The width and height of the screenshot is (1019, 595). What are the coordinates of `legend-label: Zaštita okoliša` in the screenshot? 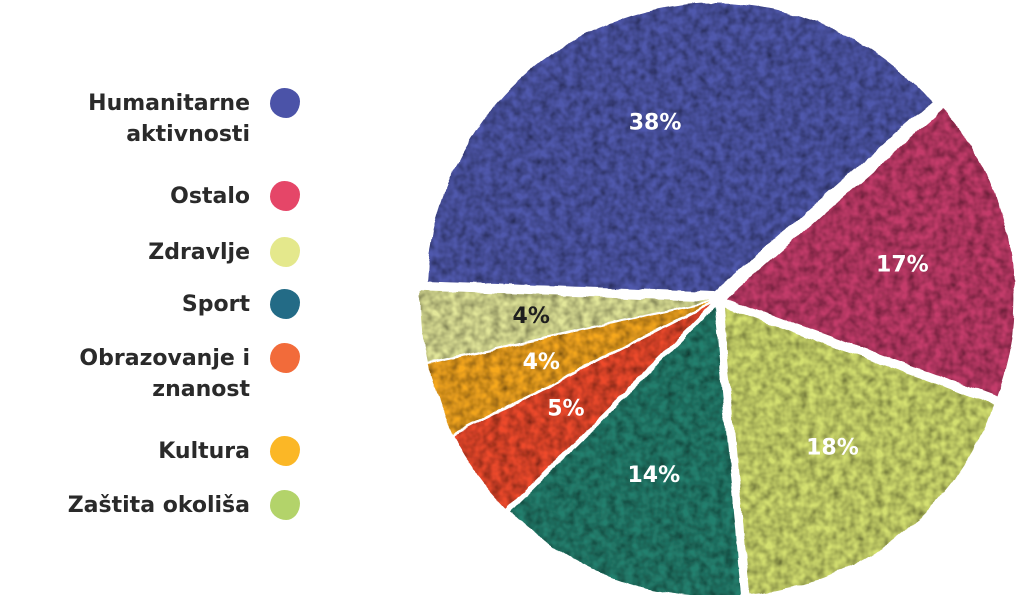 It's located at (158, 505).